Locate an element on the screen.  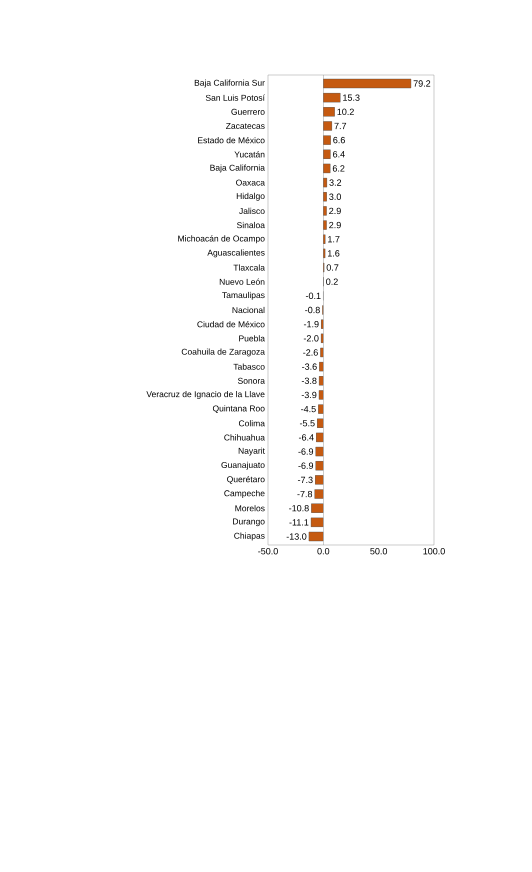
data-label: 3.2 is located at coordinates (335, 182).